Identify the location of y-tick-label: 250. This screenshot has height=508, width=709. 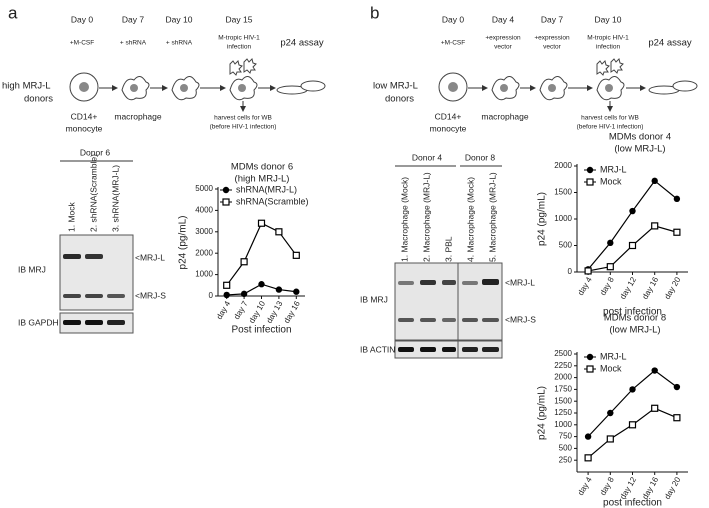
(566, 459).